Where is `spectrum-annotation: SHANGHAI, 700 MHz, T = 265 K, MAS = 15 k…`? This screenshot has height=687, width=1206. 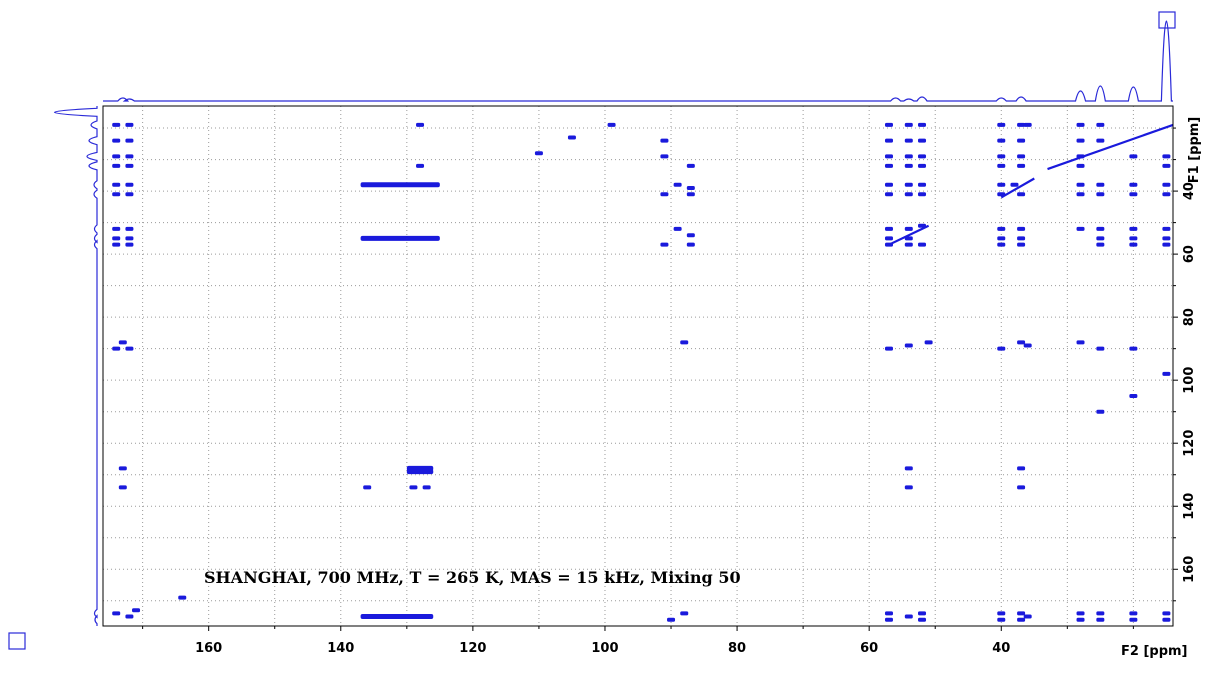
spectrum-annotation: SHANGHAI, 700 MHz, T = 265 K, MAS = 15 k… is located at coordinates (472, 577).